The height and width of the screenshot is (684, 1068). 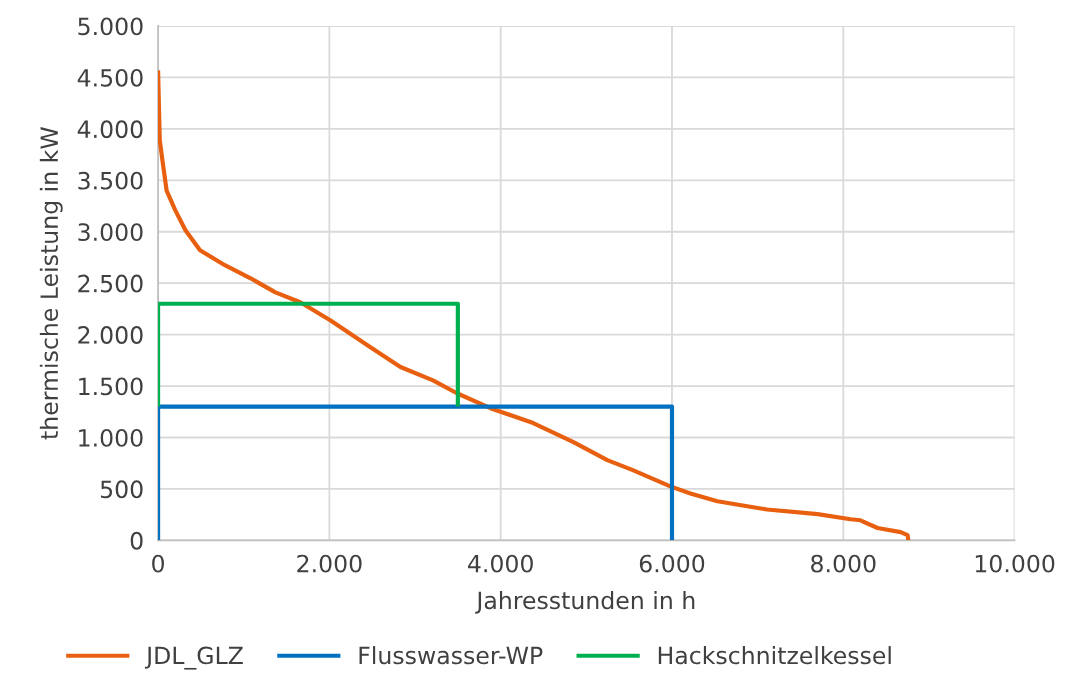 I want to click on legend-label: Flusswasser-WP, so click(x=451, y=655).